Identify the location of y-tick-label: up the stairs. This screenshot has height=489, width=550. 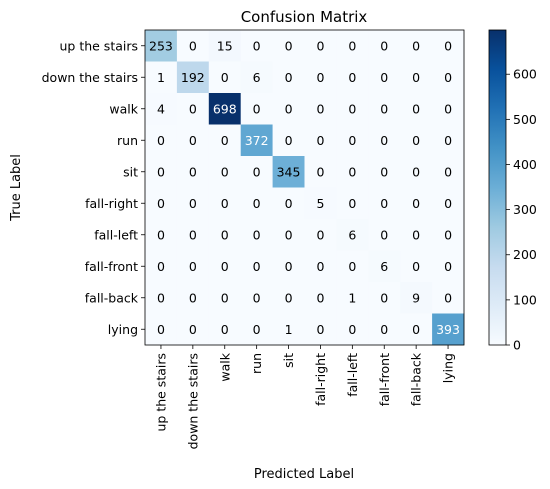
(98, 45).